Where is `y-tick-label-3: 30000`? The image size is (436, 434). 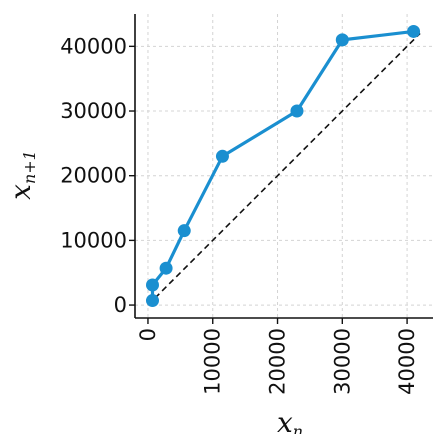
y-tick-label-3: 30000 is located at coordinates (93, 111).